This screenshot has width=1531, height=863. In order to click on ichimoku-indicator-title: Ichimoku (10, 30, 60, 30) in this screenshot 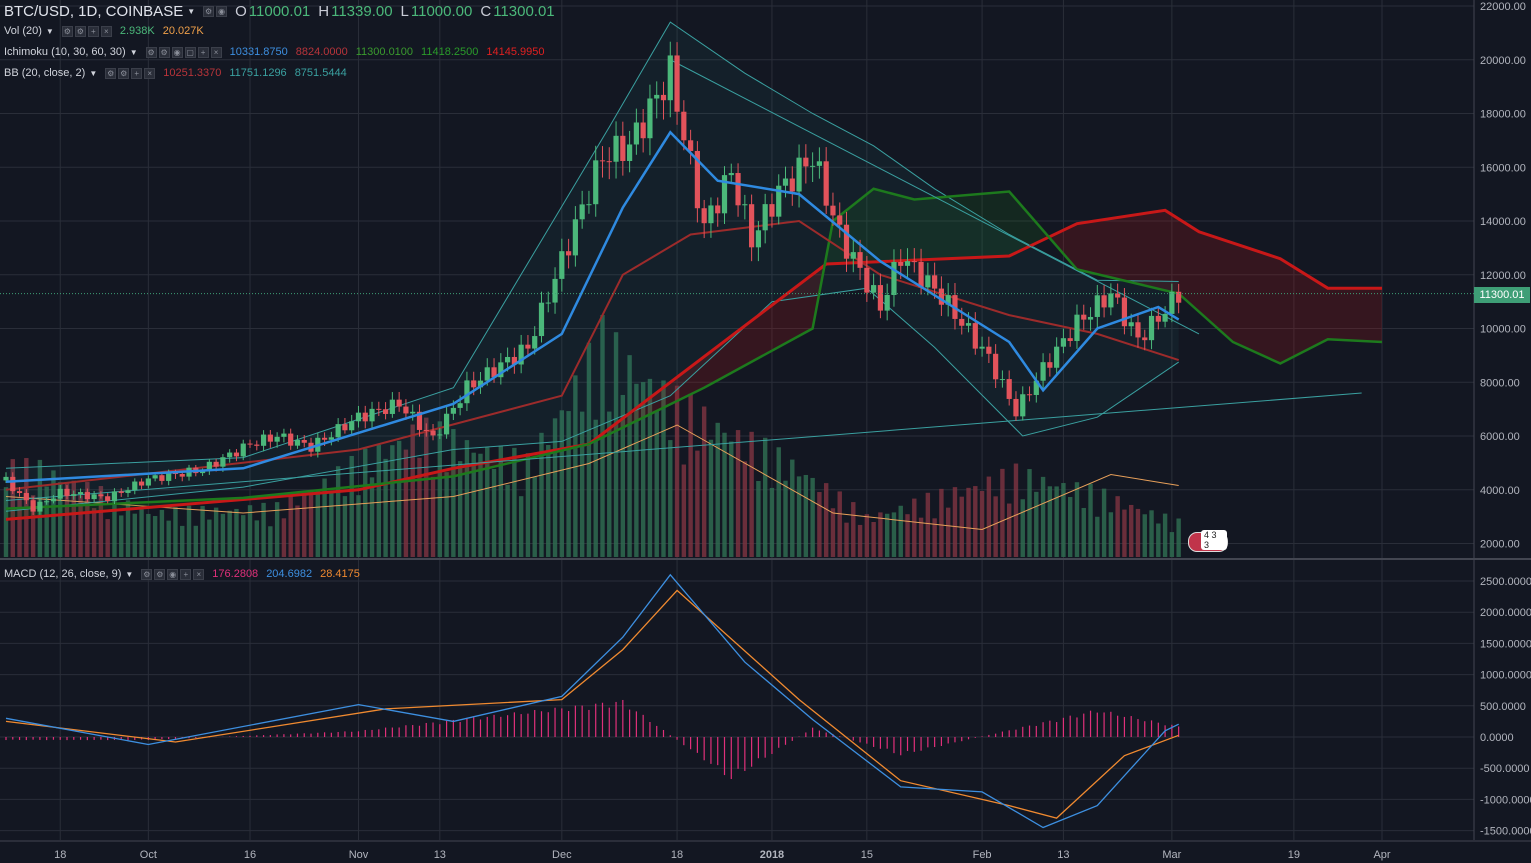, I will do `click(65, 52)`.